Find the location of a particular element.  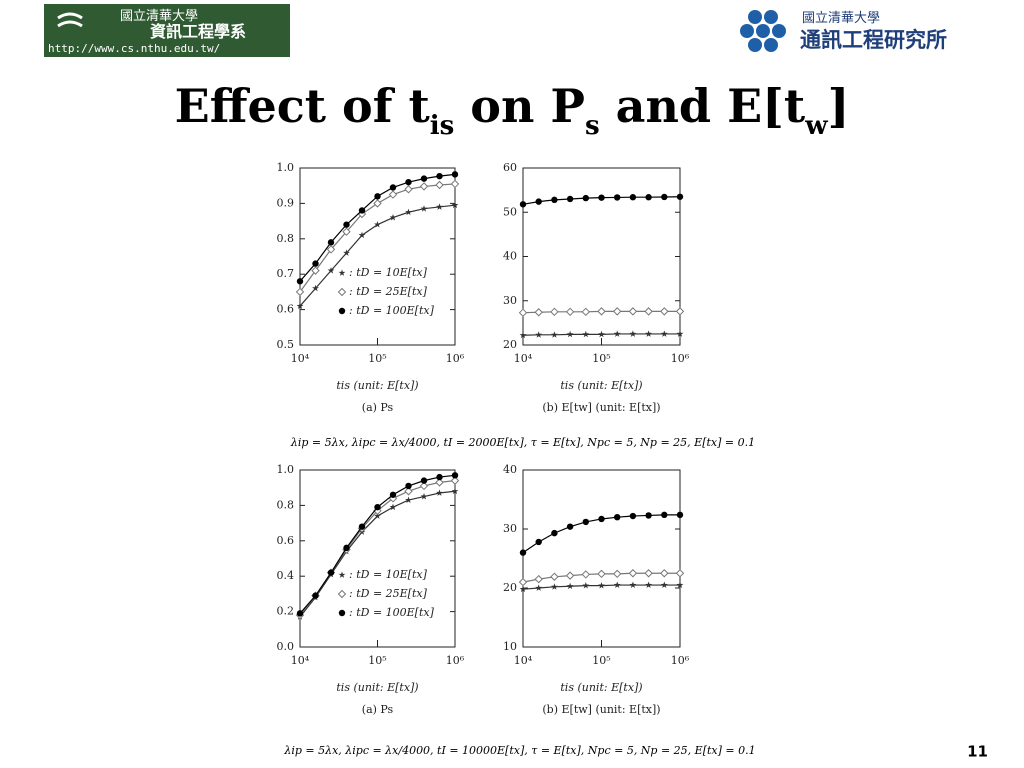

title-part: and E[t is located at coordinates (703, 106).